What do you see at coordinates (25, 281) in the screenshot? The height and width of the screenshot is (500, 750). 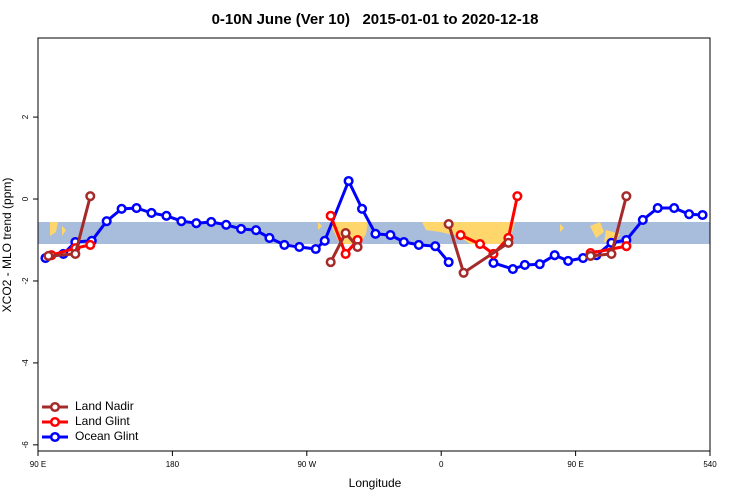 I see `y-tick-label: -2` at bounding box center [25, 281].